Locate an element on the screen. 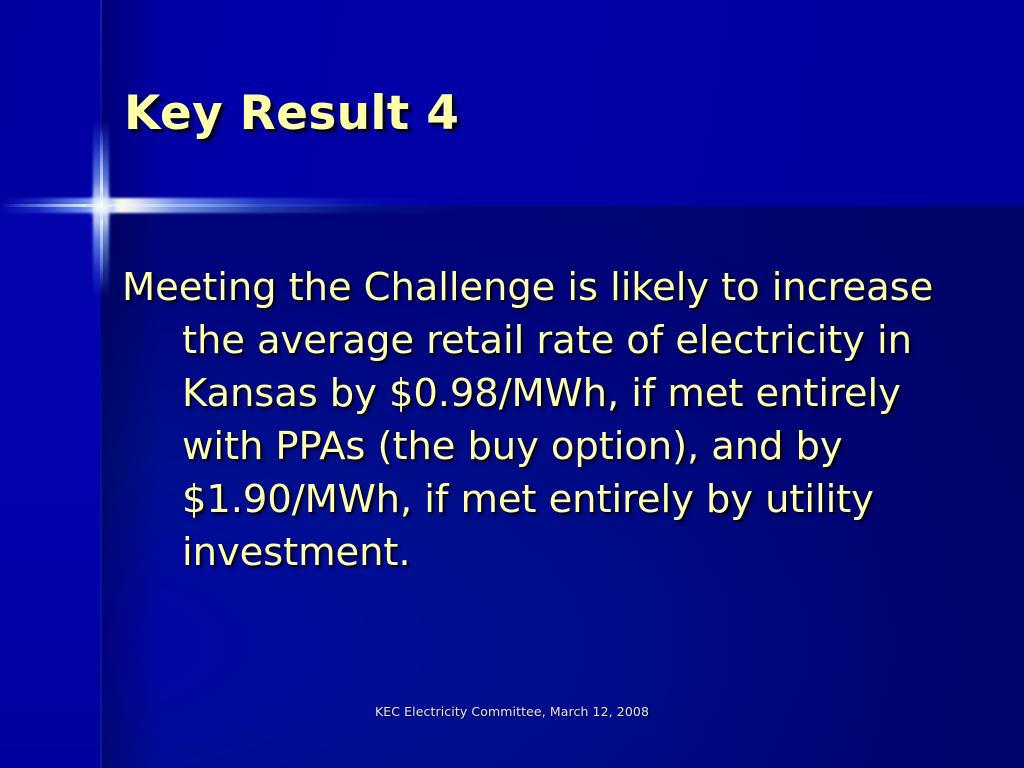  background-left-strip is located at coordinates (50, 487).